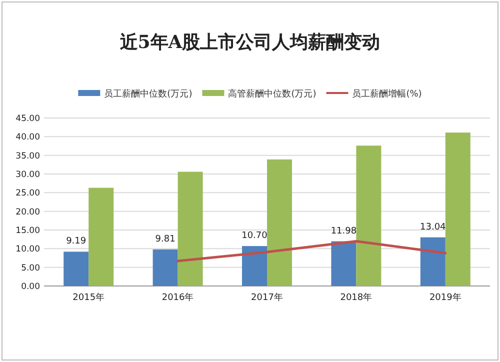 The image size is (500, 362). I want to click on data-label: 9.19, so click(76, 241).